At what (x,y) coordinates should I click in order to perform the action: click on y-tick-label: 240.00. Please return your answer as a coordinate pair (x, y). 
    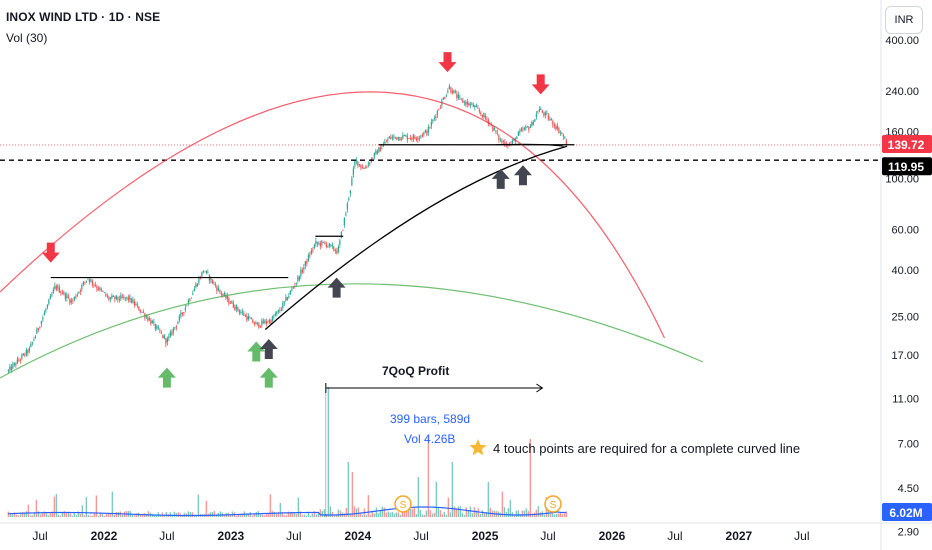
    Looking at the image, I should click on (902, 92).